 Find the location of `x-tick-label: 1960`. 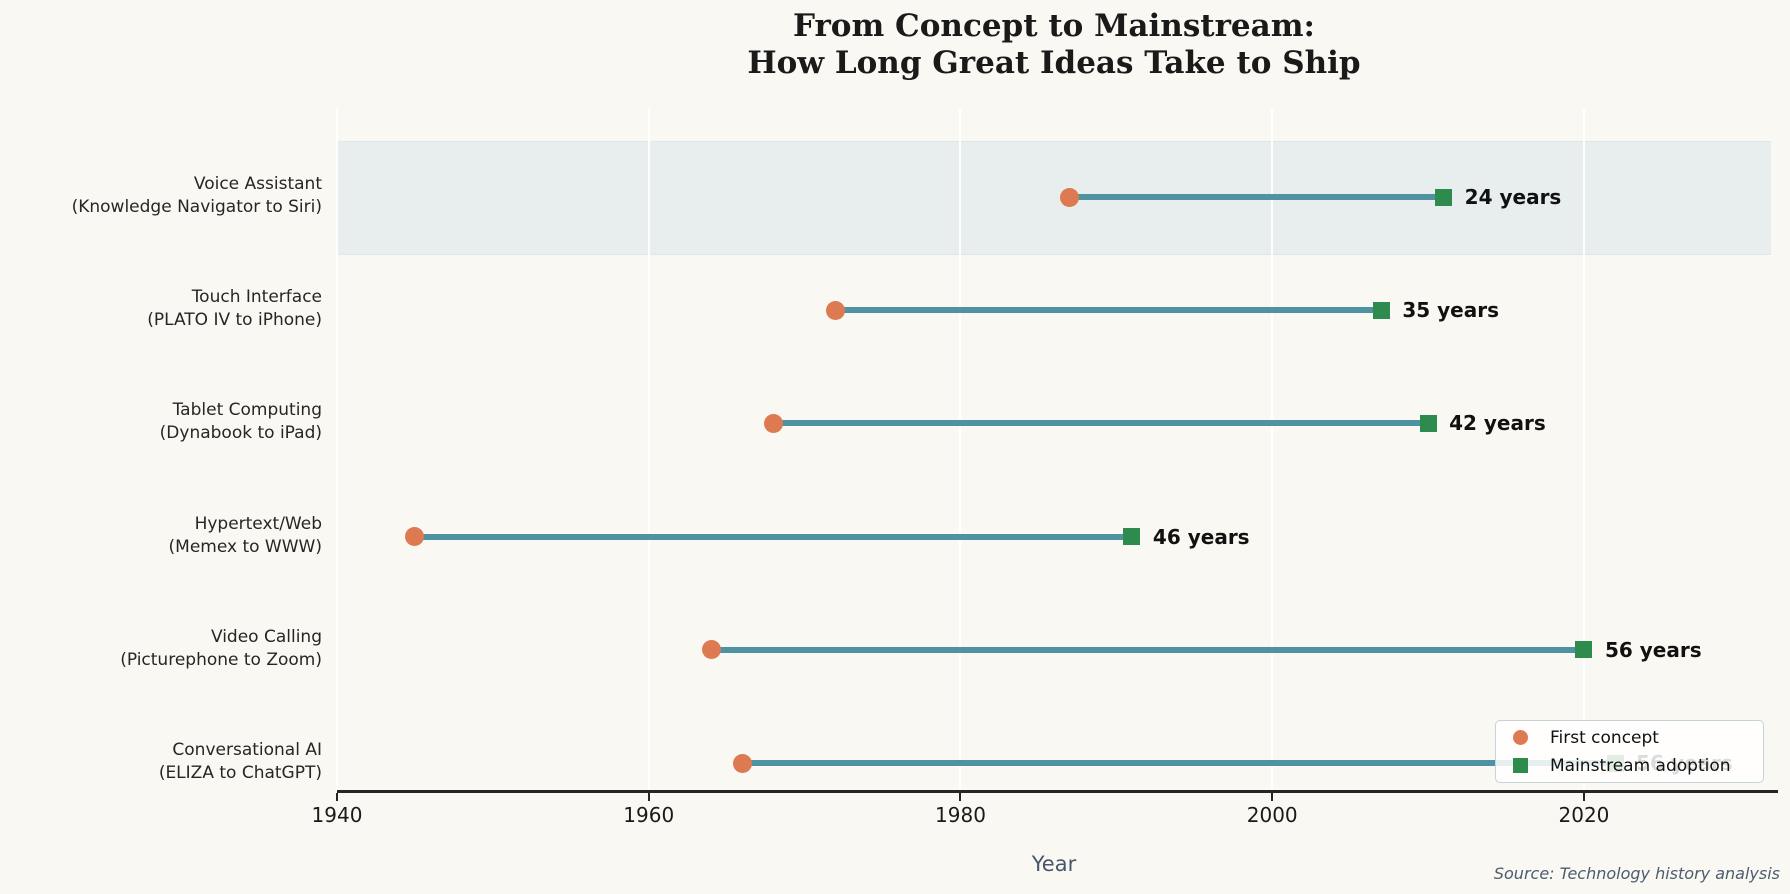

x-tick-label: 1960 is located at coordinates (649, 815).